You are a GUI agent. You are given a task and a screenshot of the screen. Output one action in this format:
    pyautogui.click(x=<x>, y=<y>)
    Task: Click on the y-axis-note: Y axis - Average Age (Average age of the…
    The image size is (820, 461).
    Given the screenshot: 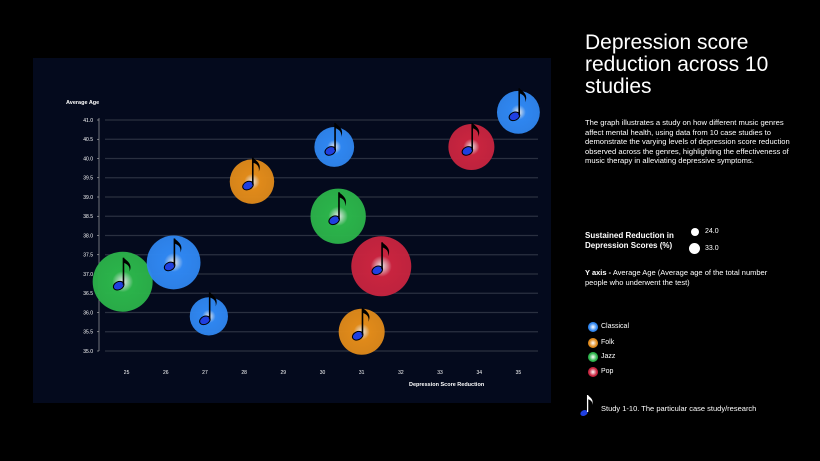 What is the action you would take?
    pyautogui.click(x=685, y=278)
    